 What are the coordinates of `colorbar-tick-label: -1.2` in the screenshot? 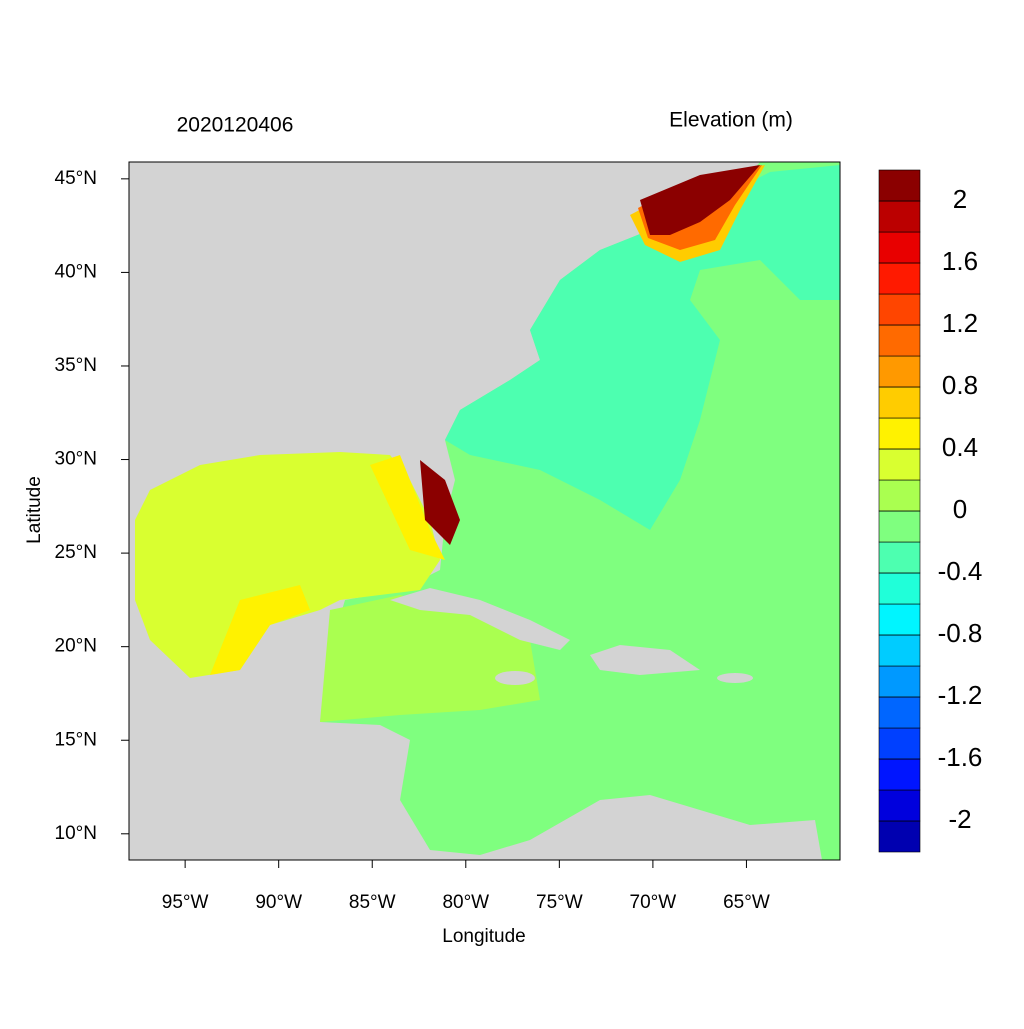 It's located at (960, 695).